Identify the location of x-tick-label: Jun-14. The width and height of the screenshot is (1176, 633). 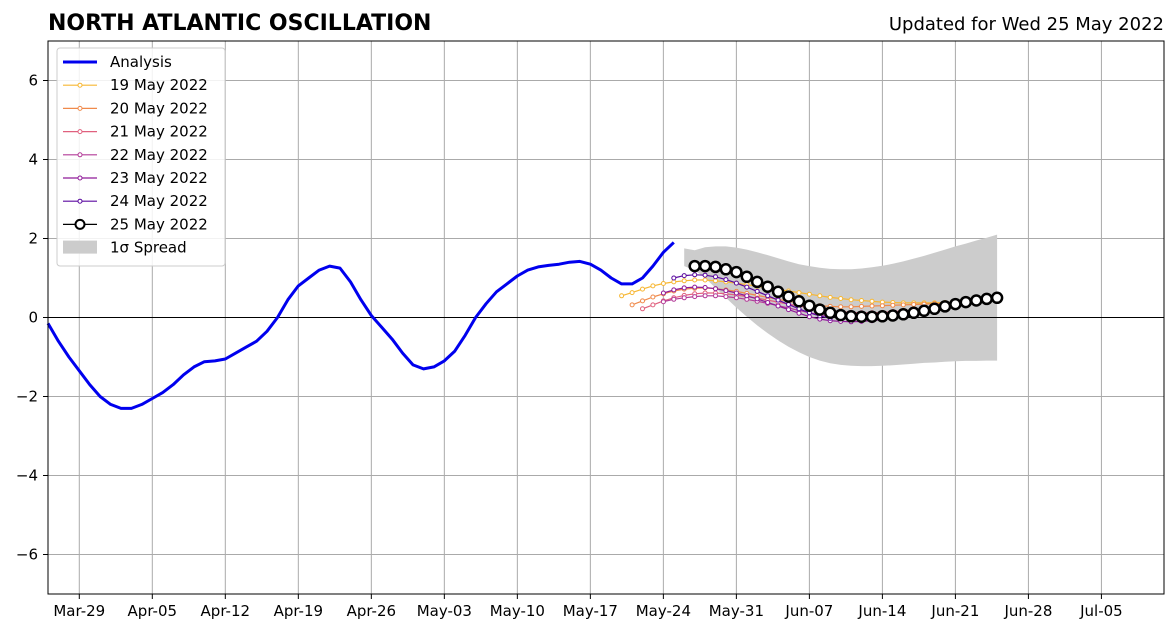
(881, 611).